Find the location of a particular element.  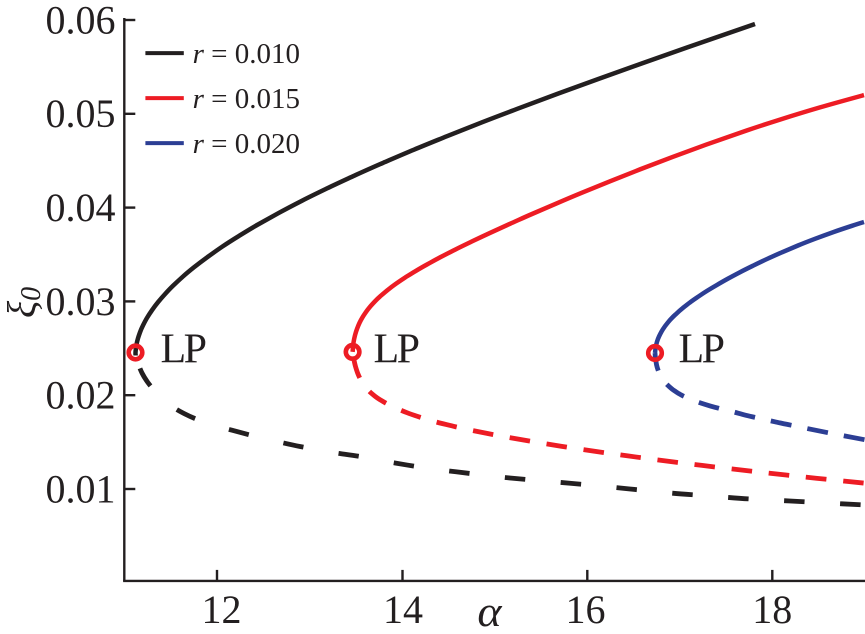

svg-text: r = 0.010 is located at coordinates (246, 54).